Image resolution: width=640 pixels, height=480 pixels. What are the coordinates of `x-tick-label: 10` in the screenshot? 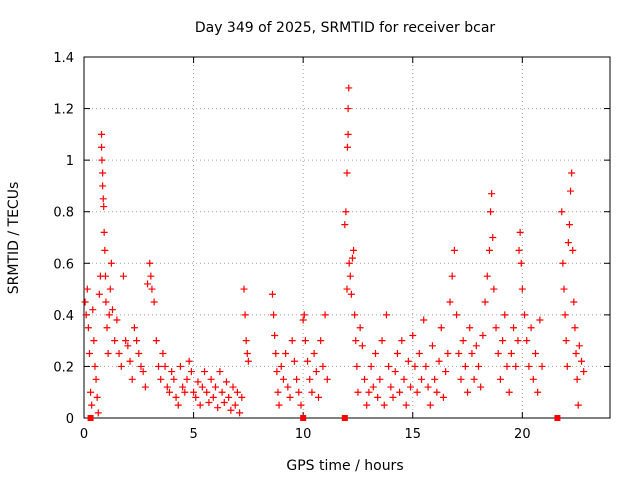 It's located at (303, 434).